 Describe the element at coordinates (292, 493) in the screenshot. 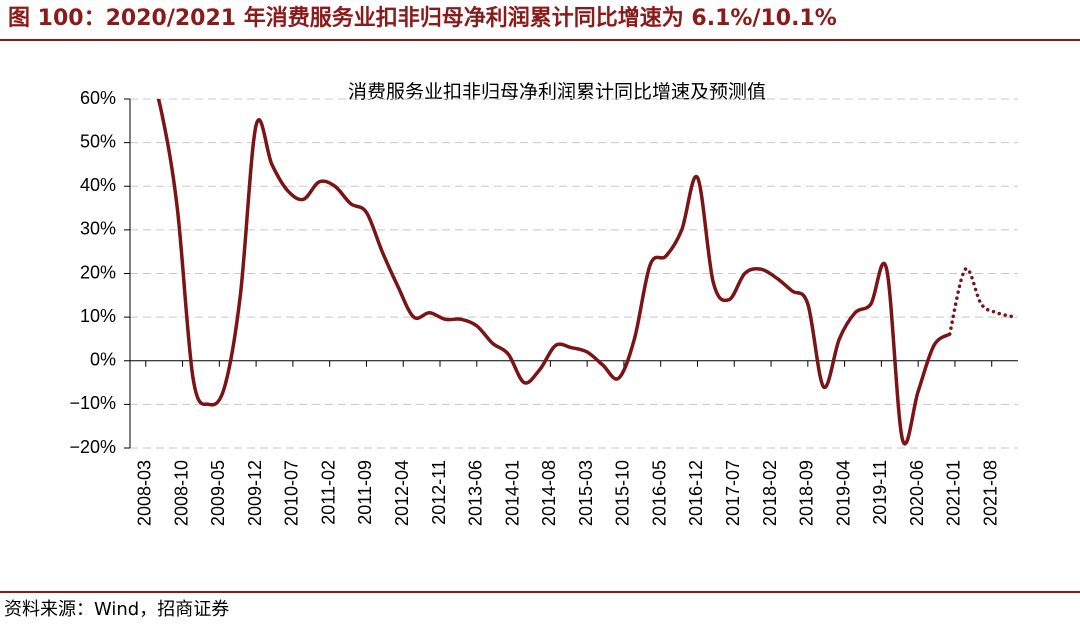

I see `x-tick-label: 2010-07` at that location.